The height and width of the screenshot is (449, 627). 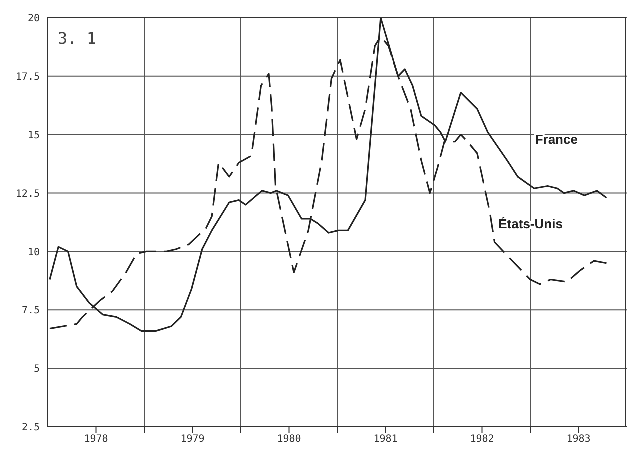 I want to click on x-tick-label: 1978, so click(x=96, y=440).